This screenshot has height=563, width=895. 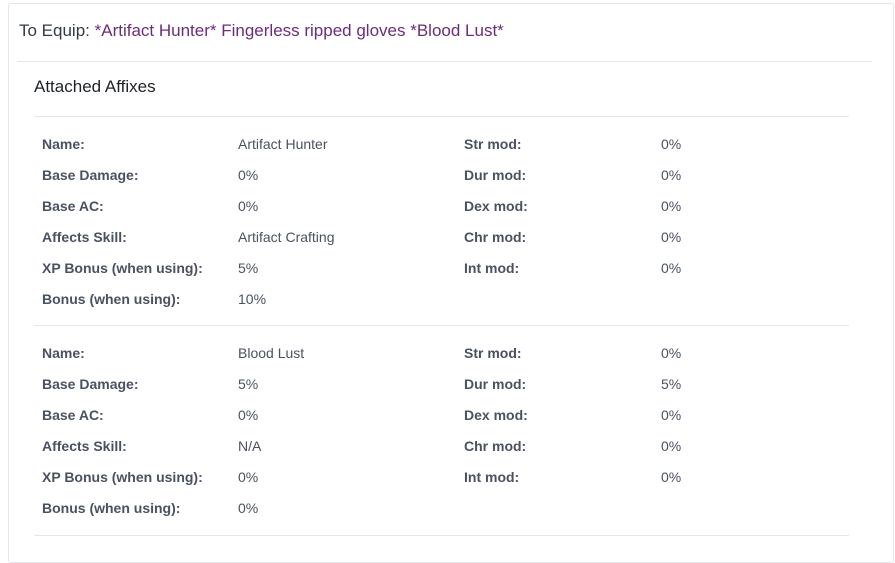 I want to click on affix-value: 10%, so click(x=252, y=299).